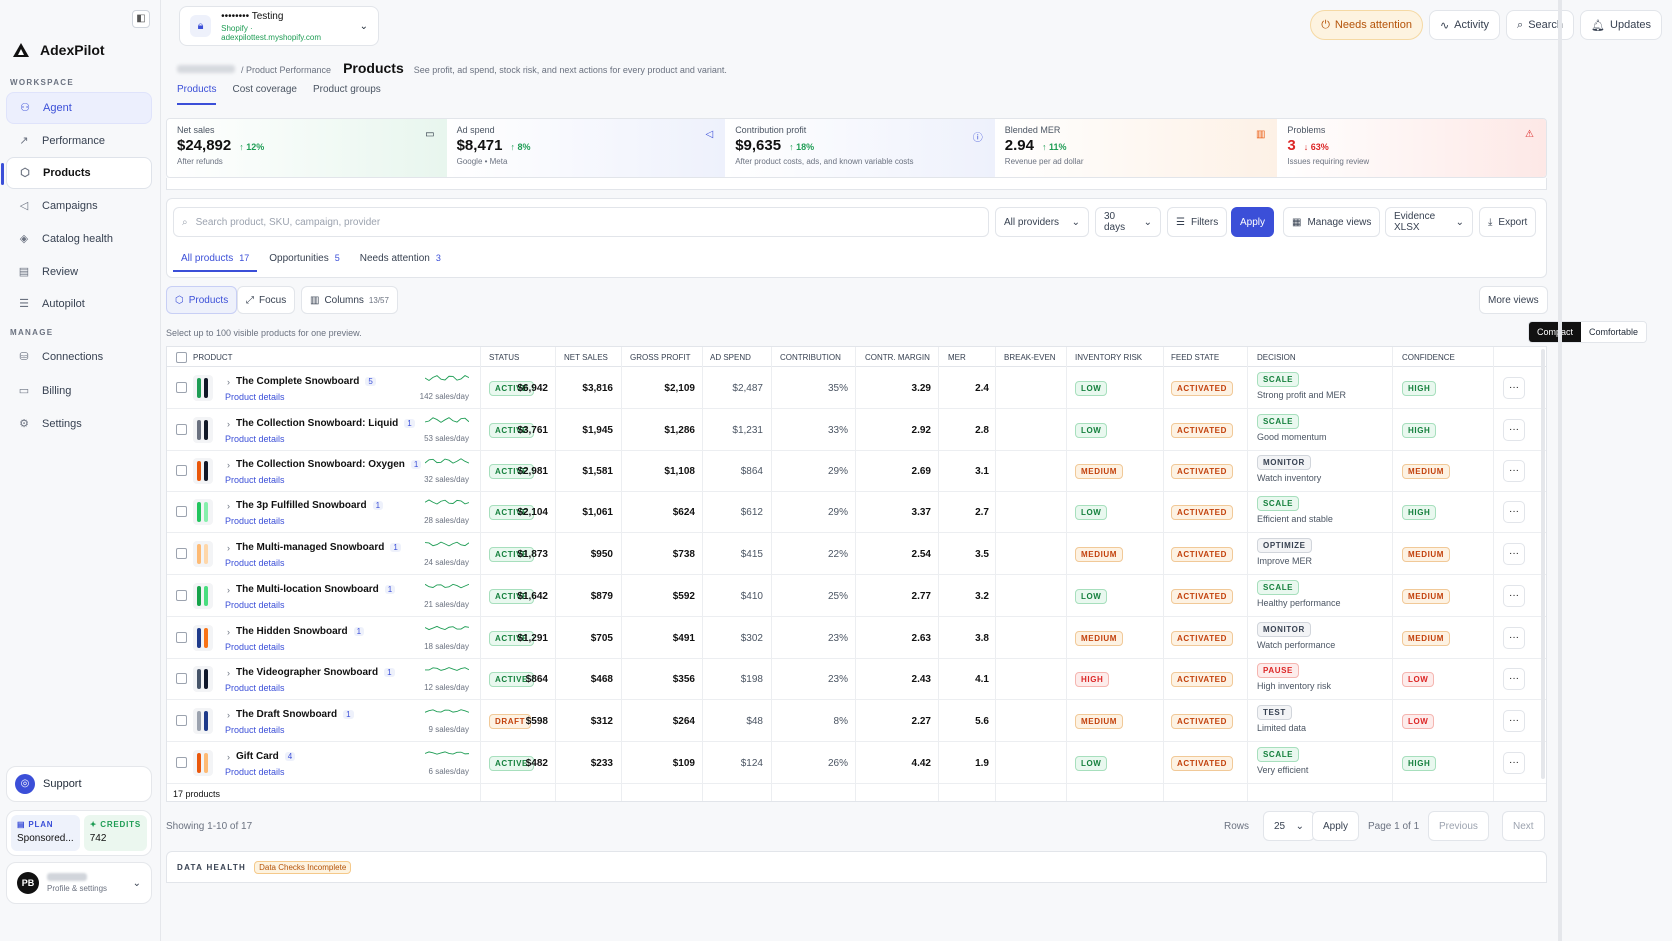  Describe the element at coordinates (1197, 222) in the screenshot. I see `filters-button: ☰ Filters` at that location.